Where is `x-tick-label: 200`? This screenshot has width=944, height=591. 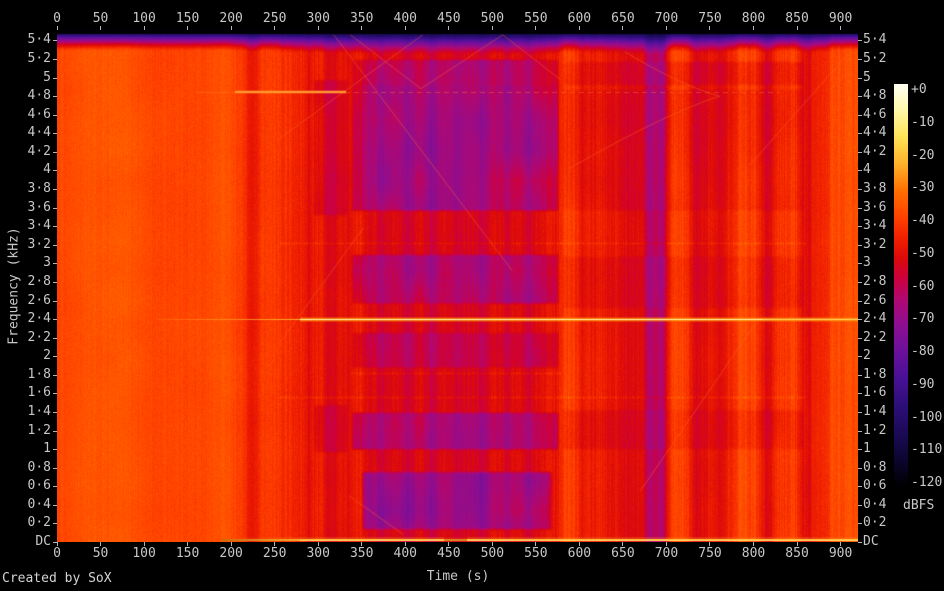 x-tick-label: 200 is located at coordinates (231, 18).